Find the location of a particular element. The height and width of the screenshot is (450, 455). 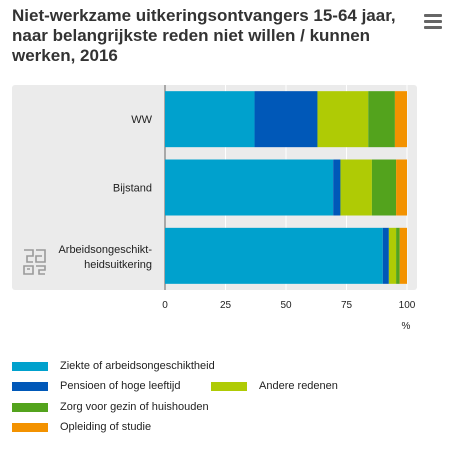

legend-label: Opleiding of studie is located at coordinates (106, 427).